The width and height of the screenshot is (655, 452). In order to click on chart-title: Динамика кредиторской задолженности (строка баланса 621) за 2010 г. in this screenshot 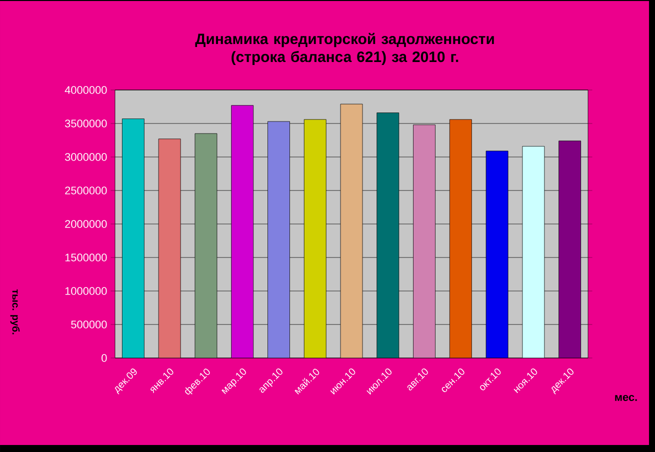, I will do `click(344, 49)`.